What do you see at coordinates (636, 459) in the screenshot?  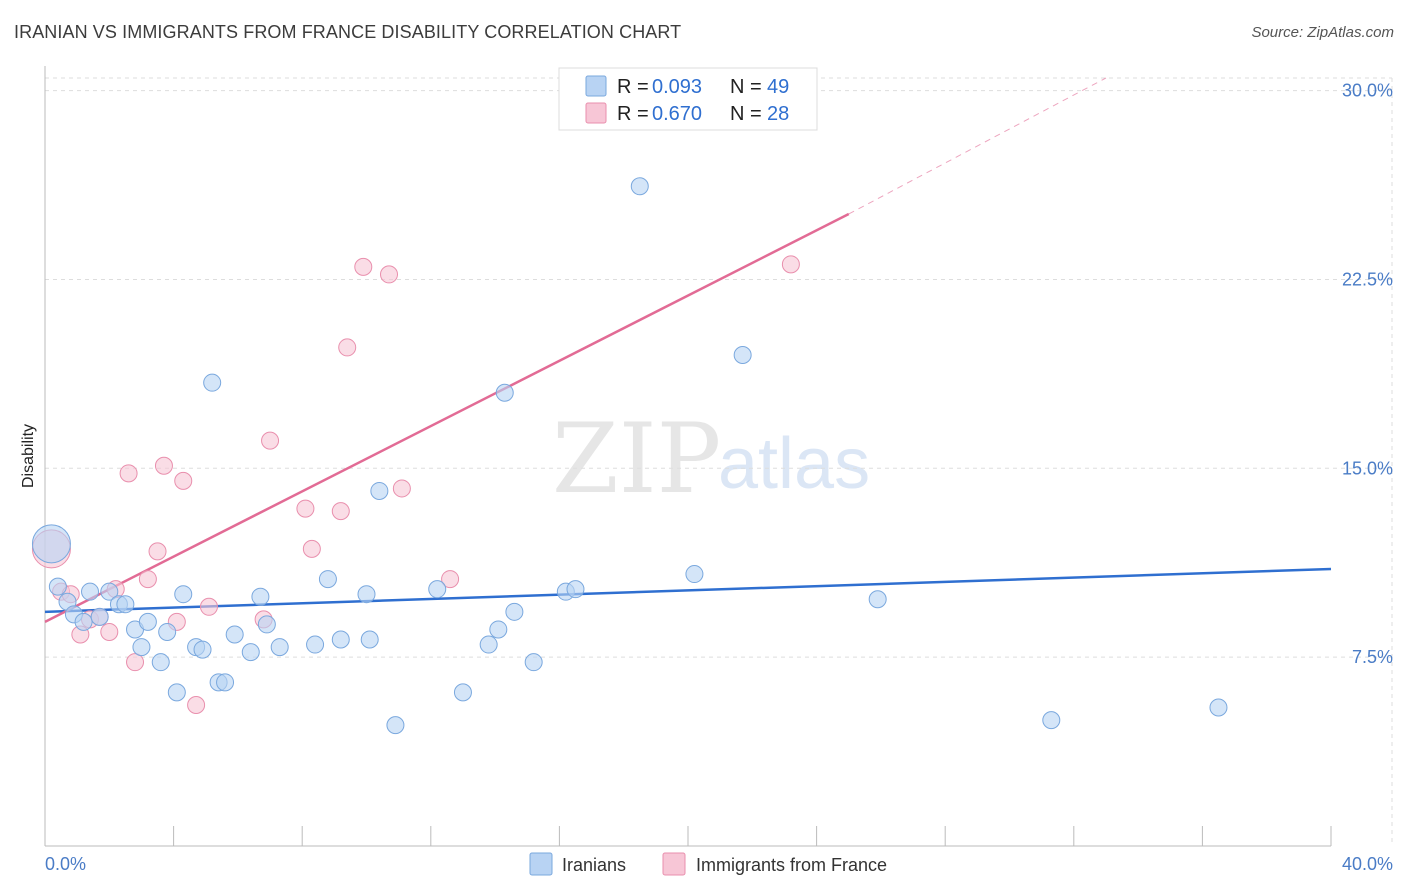 I see `watermark-zip: ZIP` at bounding box center [636, 459].